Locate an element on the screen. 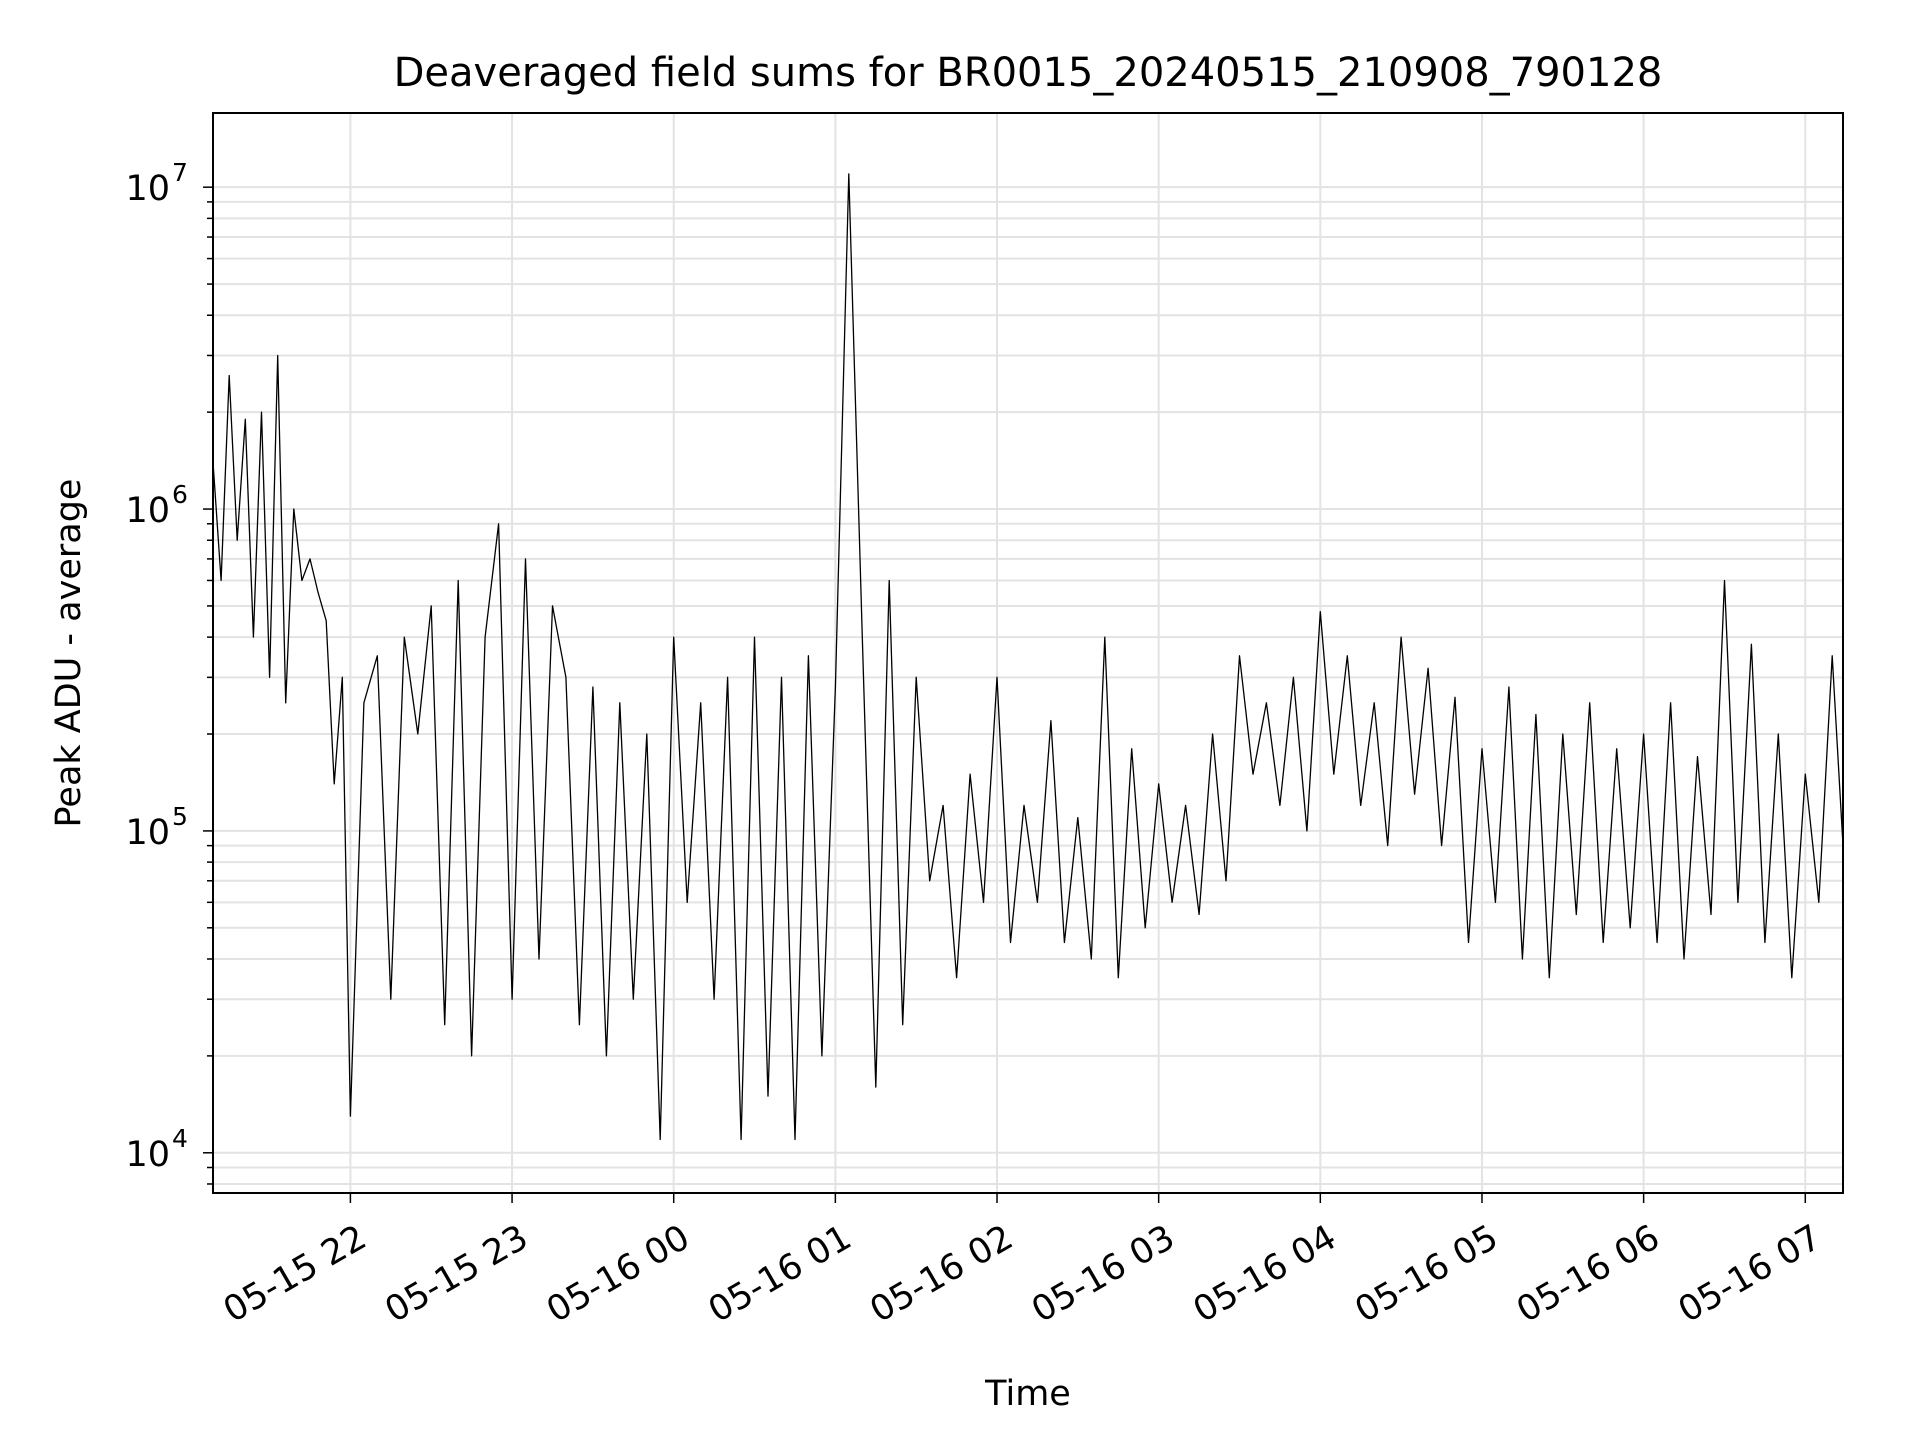 This screenshot has width=1920, height=1440. y-tick-label: 10 6 is located at coordinates (156, 505).